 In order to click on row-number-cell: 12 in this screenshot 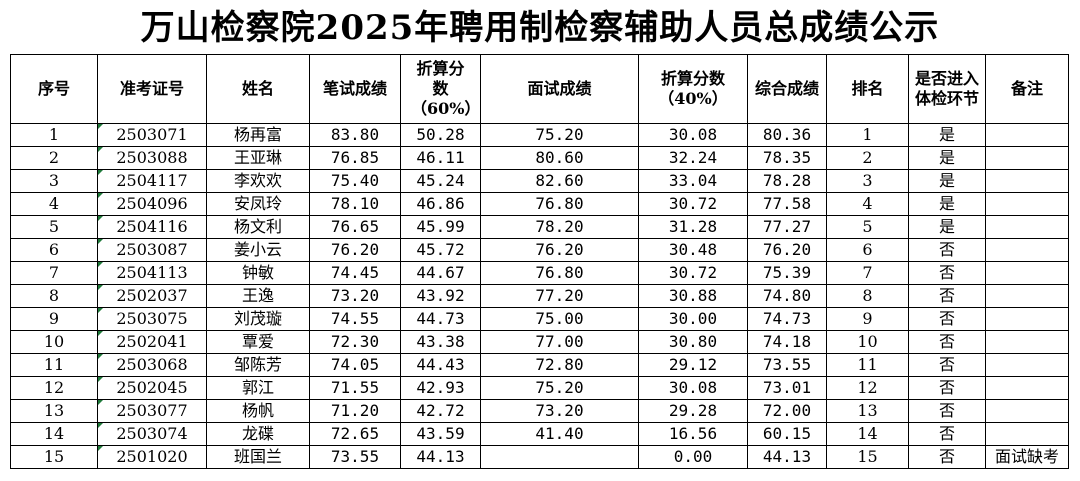, I will do `click(54, 388)`.